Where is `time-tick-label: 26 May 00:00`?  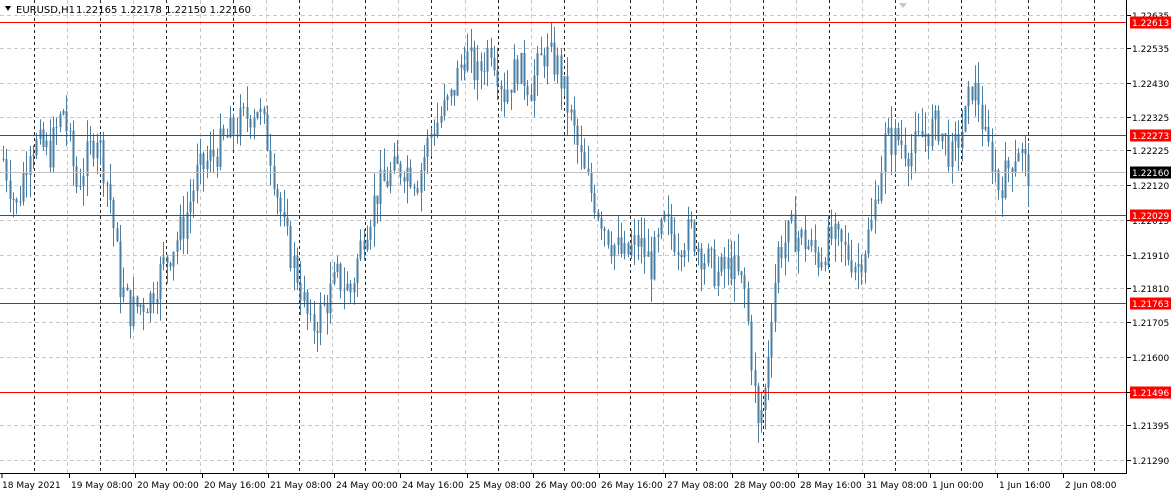
time-tick-label: 26 May 00:00 is located at coordinates (566, 486).